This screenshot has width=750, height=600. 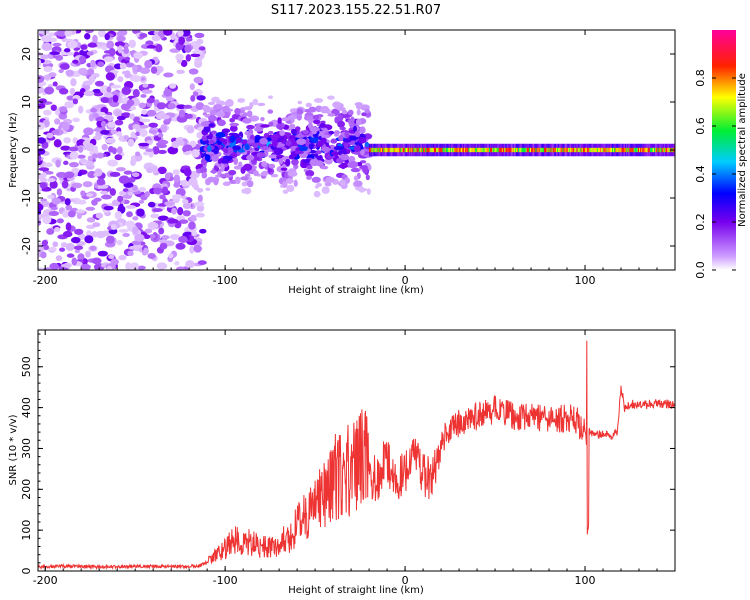 I want to click on colorbar-gradient, so click(x=724, y=150).